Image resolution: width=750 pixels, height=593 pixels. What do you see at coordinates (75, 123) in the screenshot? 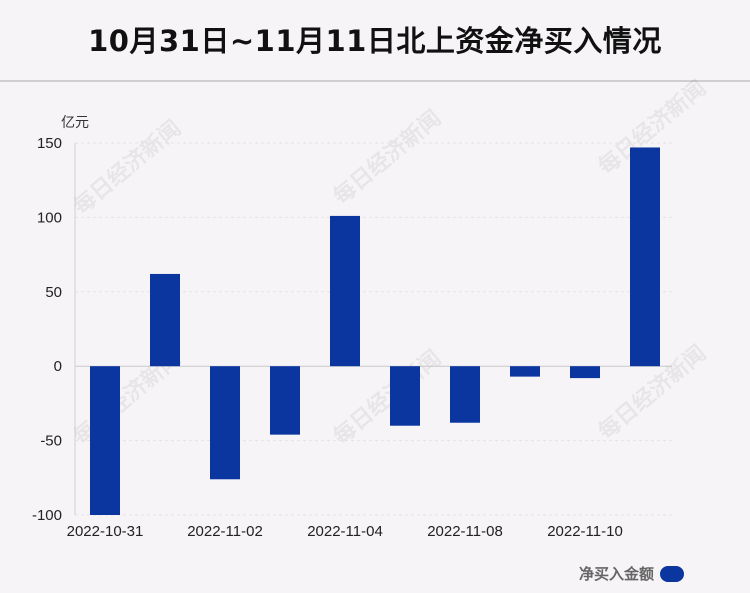
I see `y-axis-unit-label: 亿元` at bounding box center [75, 123].